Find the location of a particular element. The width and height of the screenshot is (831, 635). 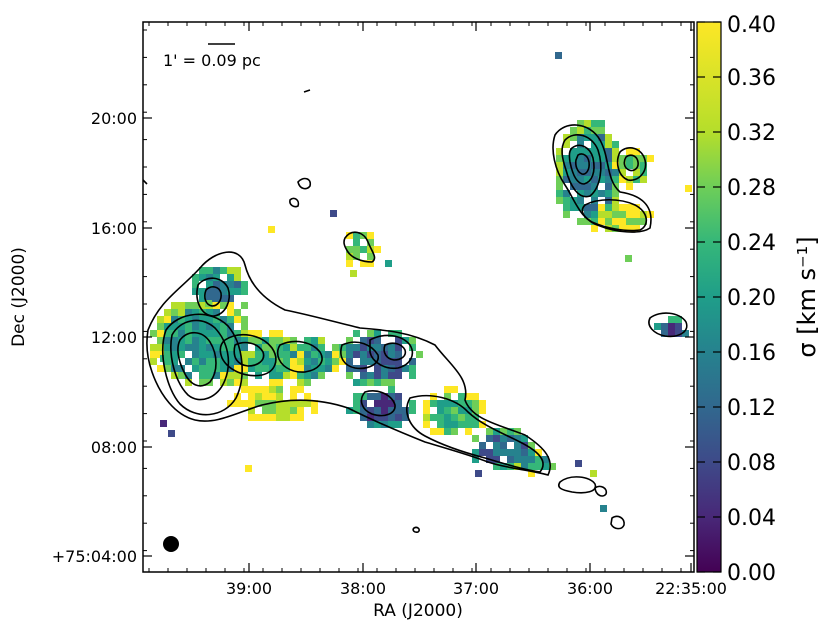

x-tick-label: 37:00 is located at coordinates (476, 588).